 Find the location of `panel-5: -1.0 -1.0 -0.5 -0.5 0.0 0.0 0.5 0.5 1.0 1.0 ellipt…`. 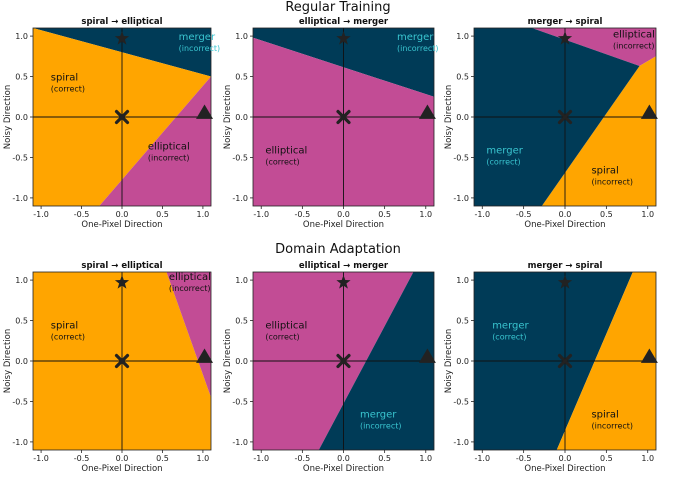

panel-5: -1.0 -1.0 -0.5 -0.5 0.0 0.0 0.5 0.5 1.0 1.0 ellipt… is located at coordinates (329, 367).